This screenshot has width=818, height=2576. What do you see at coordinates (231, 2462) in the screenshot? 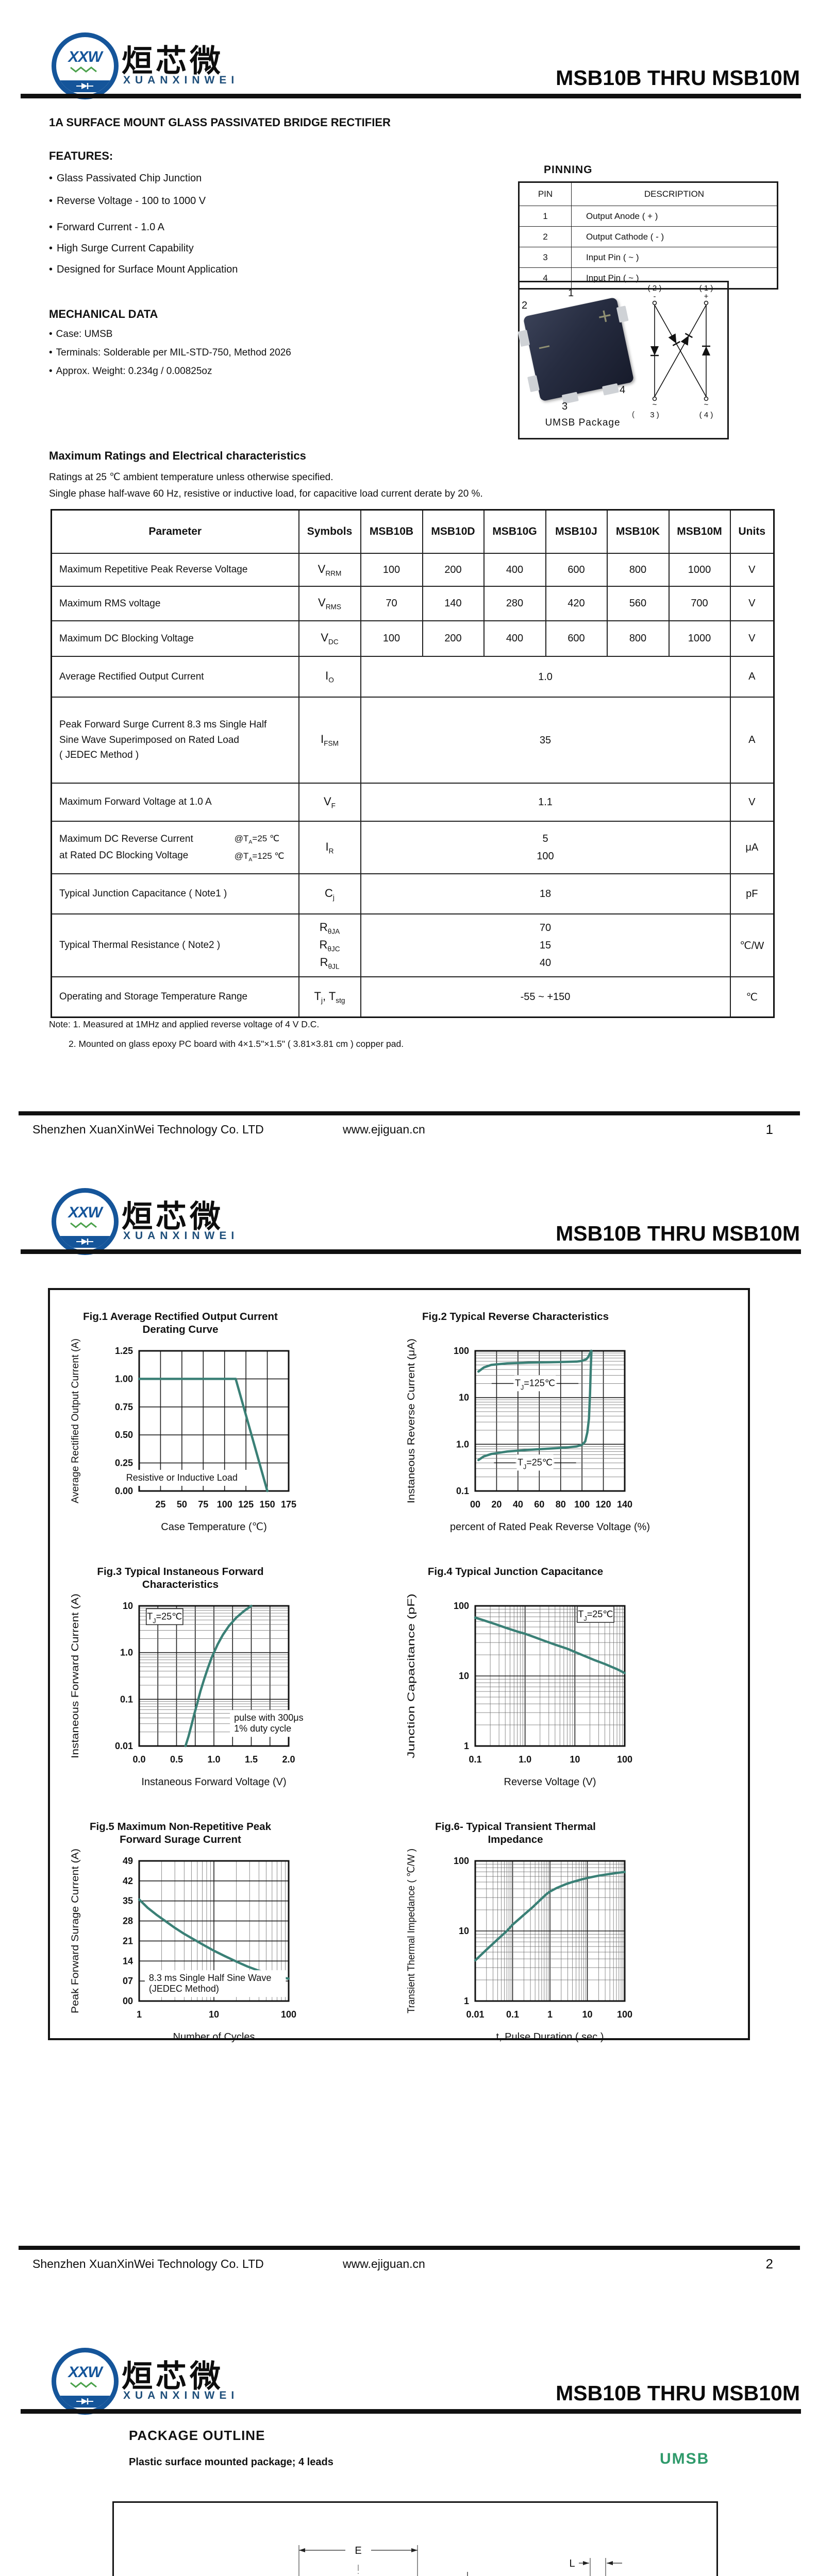
I see `package-outline-subtitle: Plastic surface mounted package; 4 leads` at bounding box center [231, 2462].